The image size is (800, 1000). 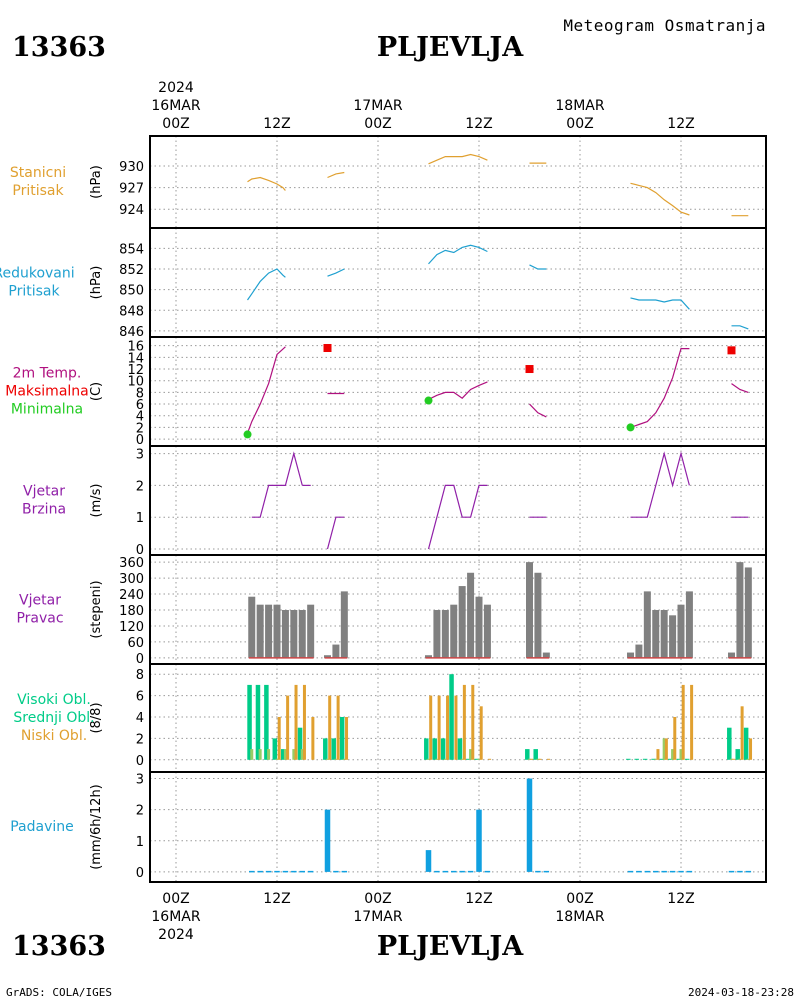 What do you see at coordinates (450, 47) in the screenshot?
I see `station-name-top: PLJEVLJA` at bounding box center [450, 47].